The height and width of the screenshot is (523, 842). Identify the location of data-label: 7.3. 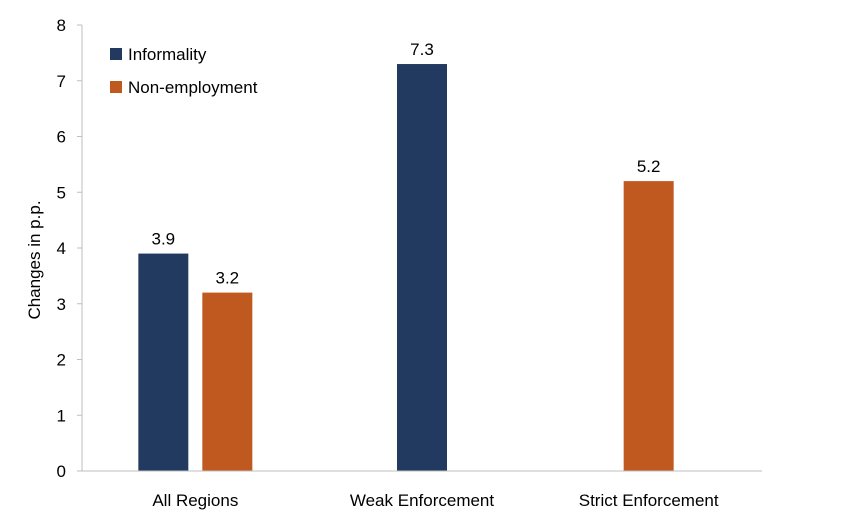
(422, 49).